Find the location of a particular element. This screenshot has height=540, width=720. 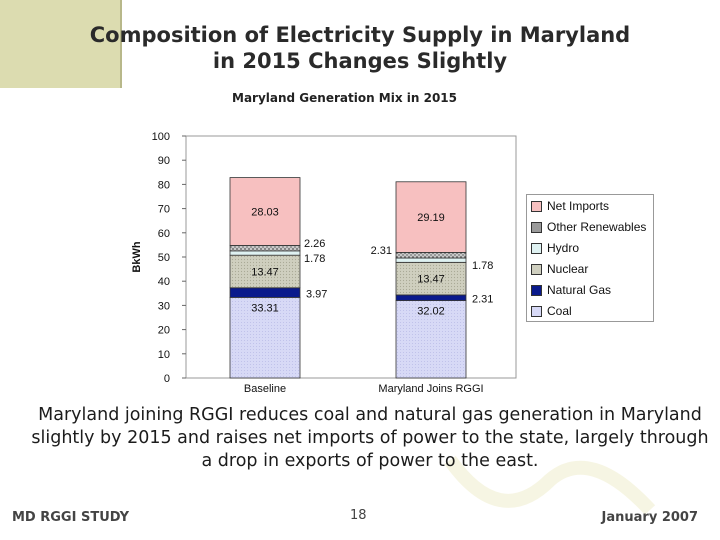

footer-study-name: MD RGGI STUDY is located at coordinates (71, 517).